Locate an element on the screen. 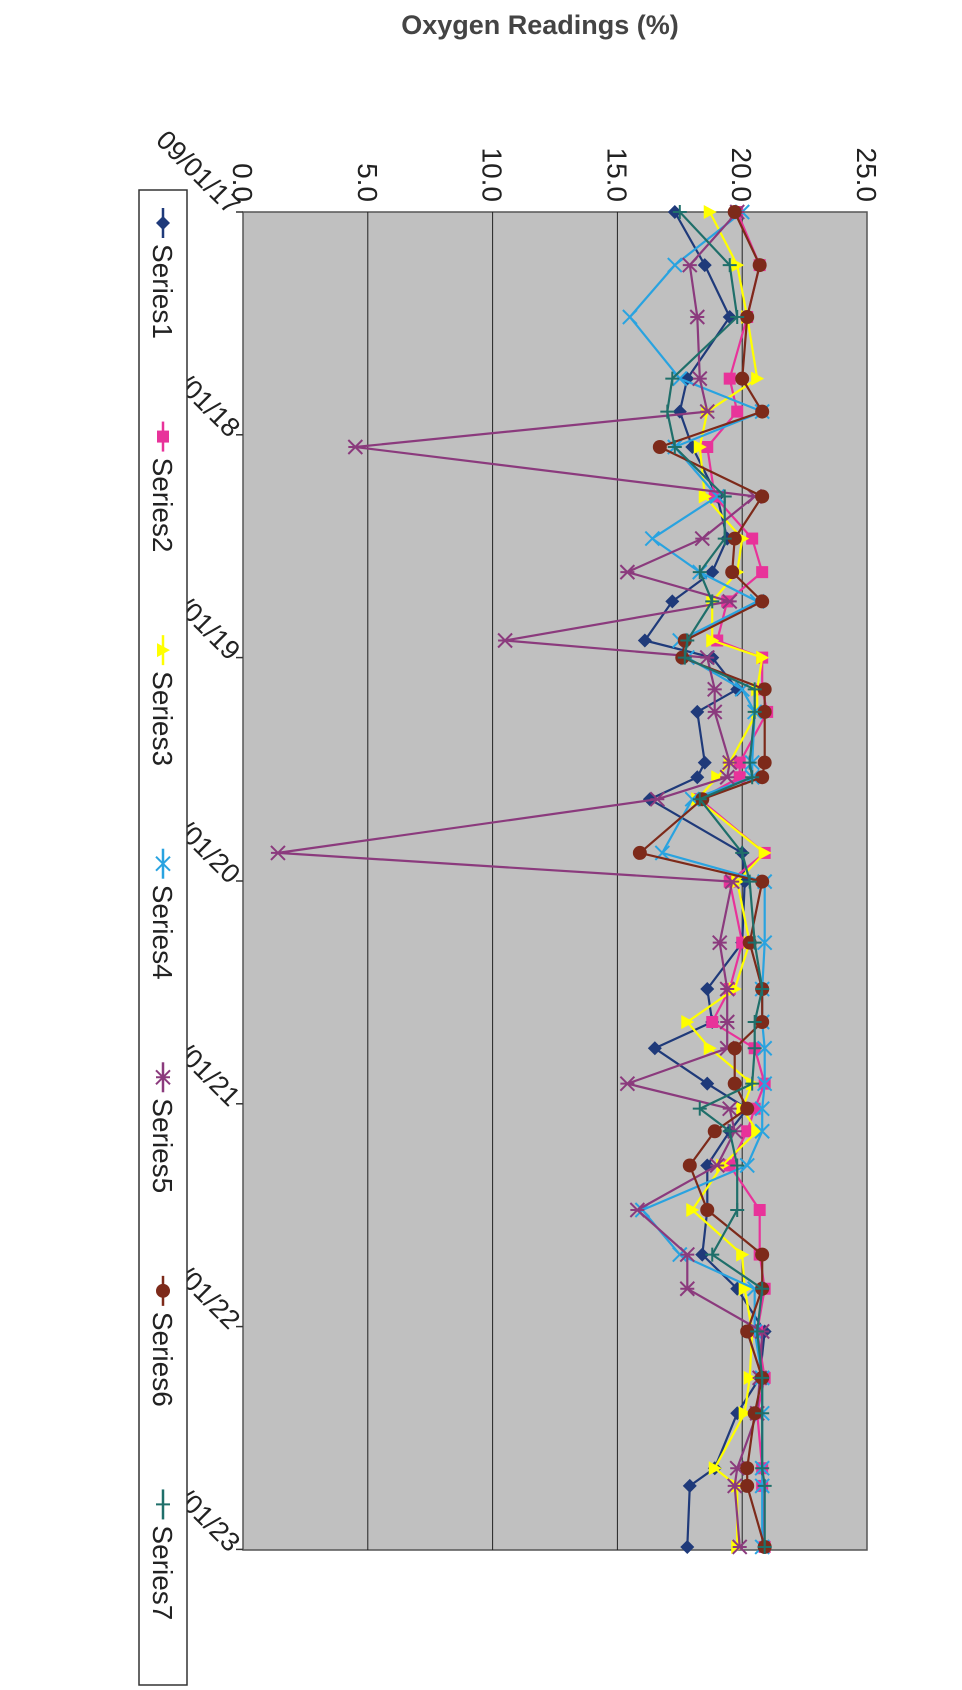 This screenshot has width=962, height=1690. legend-box is located at coordinates (163, 937).